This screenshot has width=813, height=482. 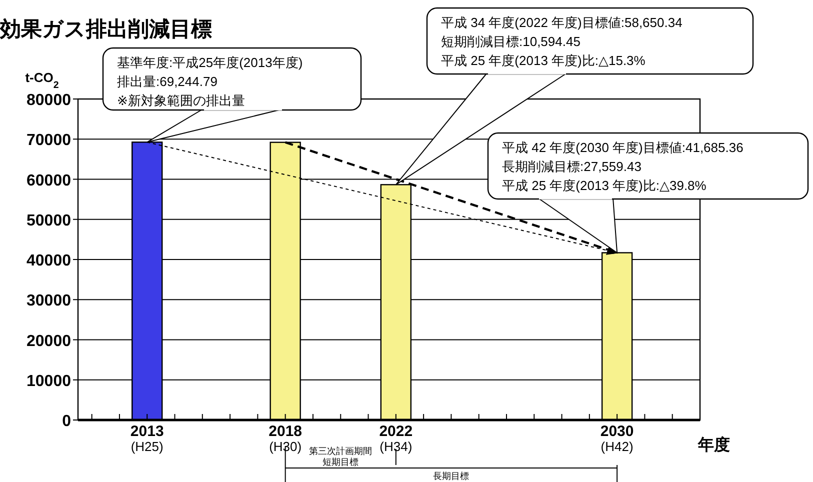 I want to click on y-tick-label: 10000, so click(x=49, y=381).